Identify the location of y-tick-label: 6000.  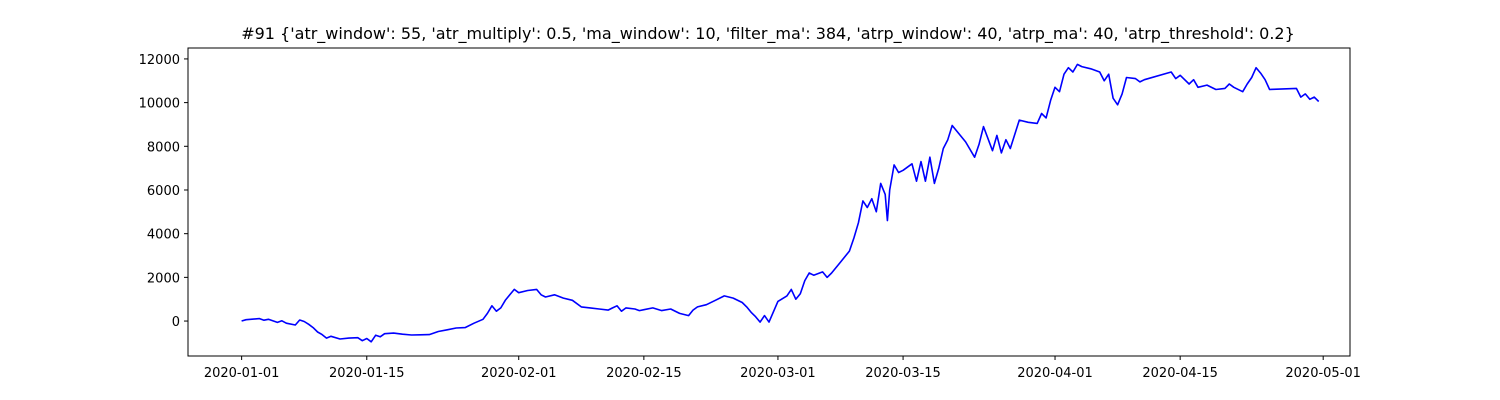
(163, 191).